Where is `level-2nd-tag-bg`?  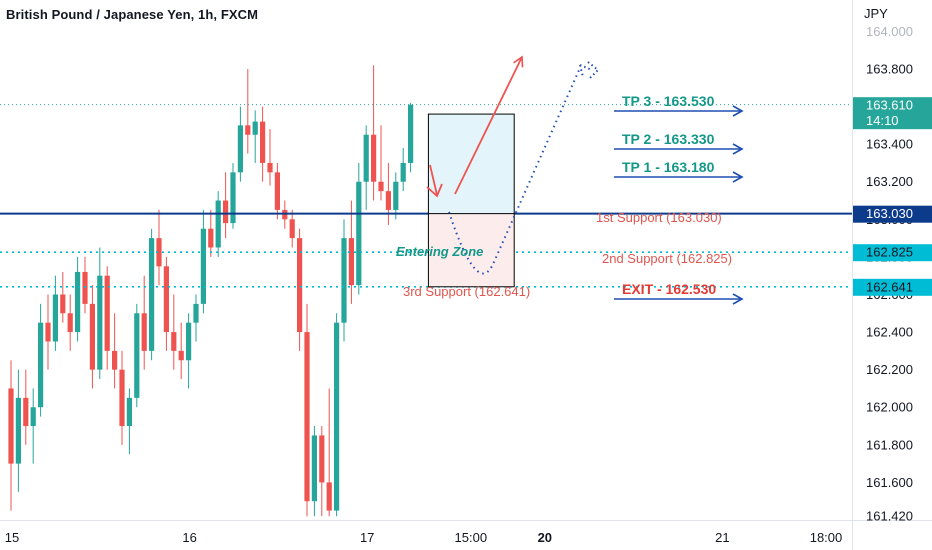 level-2nd-tag-bg is located at coordinates (892, 253).